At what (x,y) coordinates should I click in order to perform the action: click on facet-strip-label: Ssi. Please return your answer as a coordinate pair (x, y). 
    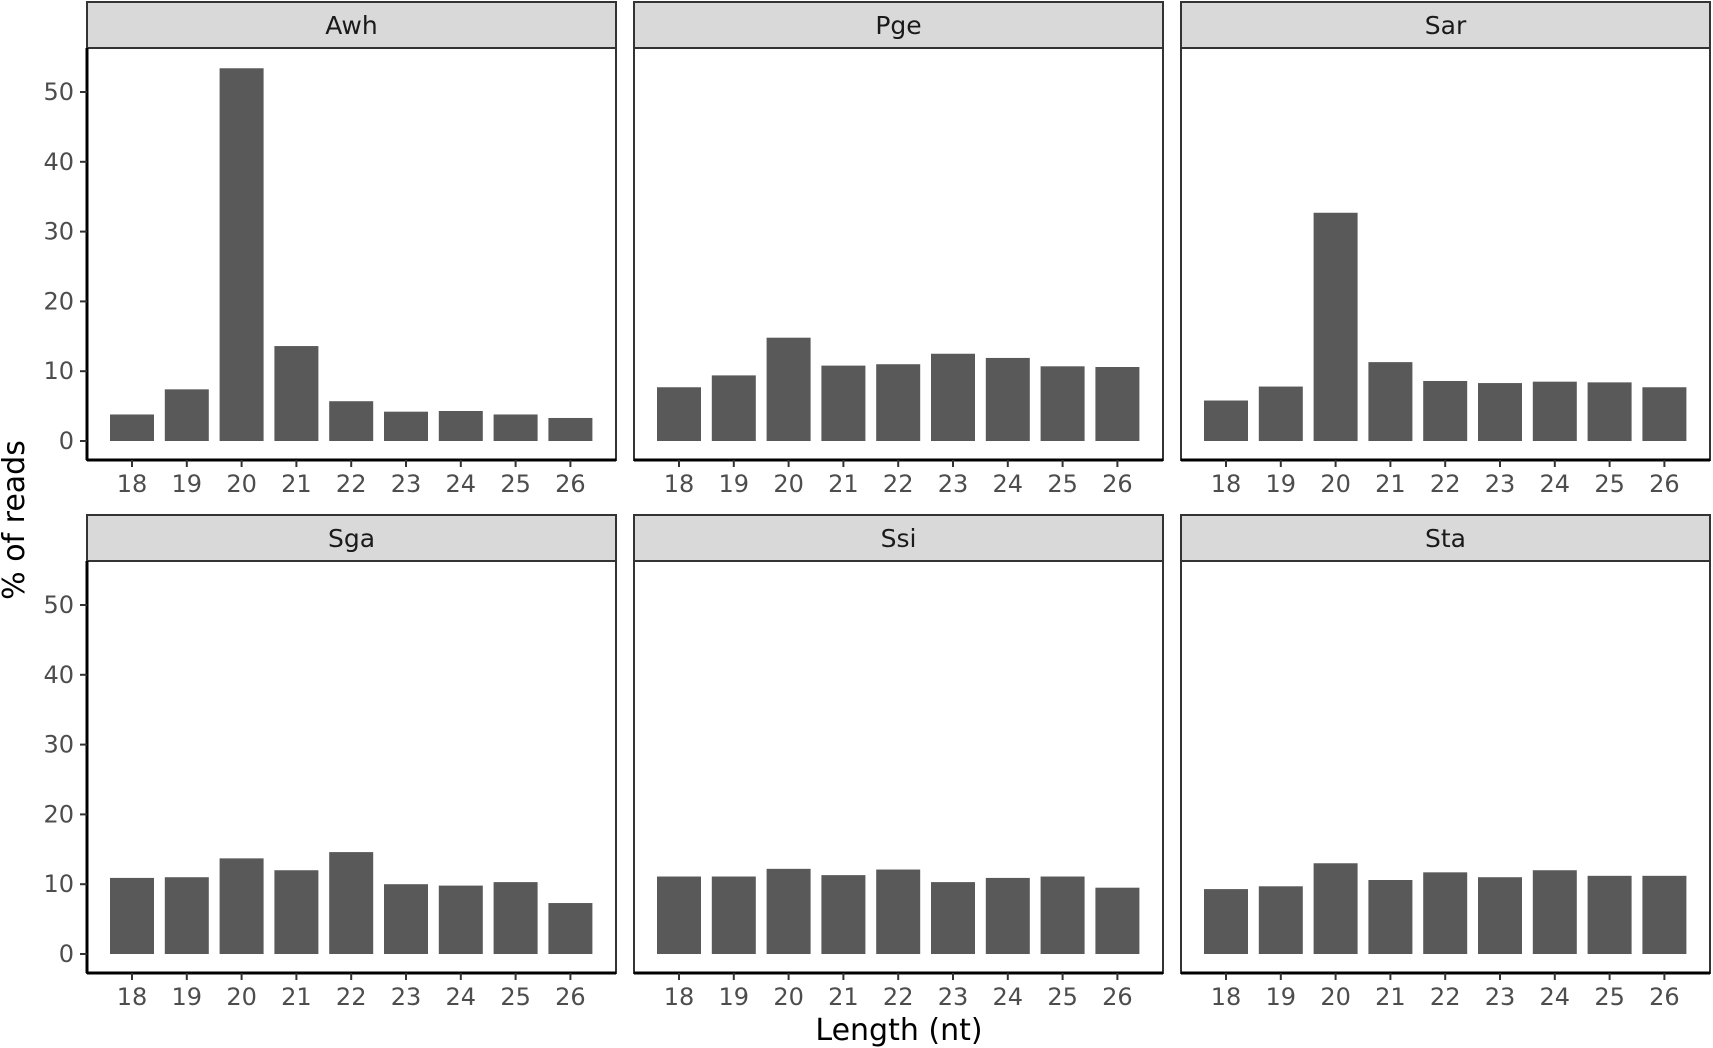
    Looking at the image, I should click on (899, 538).